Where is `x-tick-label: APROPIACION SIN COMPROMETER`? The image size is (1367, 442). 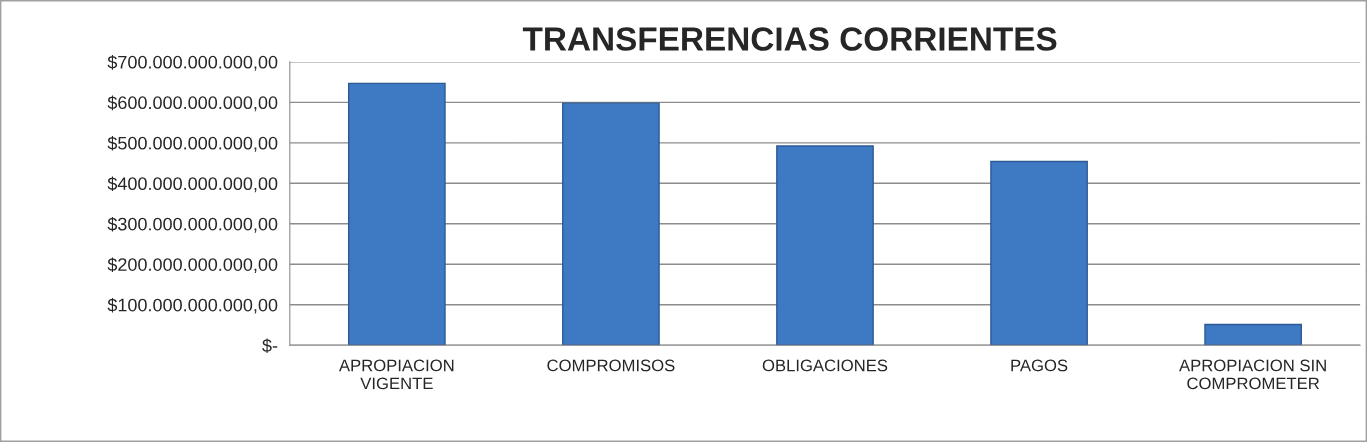 x-tick-label: APROPIACION SIN COMPROMETER is located at coordinates (1252, 374).